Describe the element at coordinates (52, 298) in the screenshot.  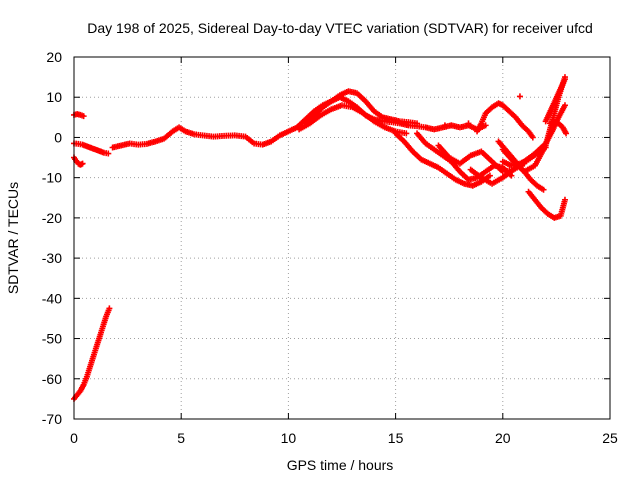
I see `y-tick-label: -40` at that location.